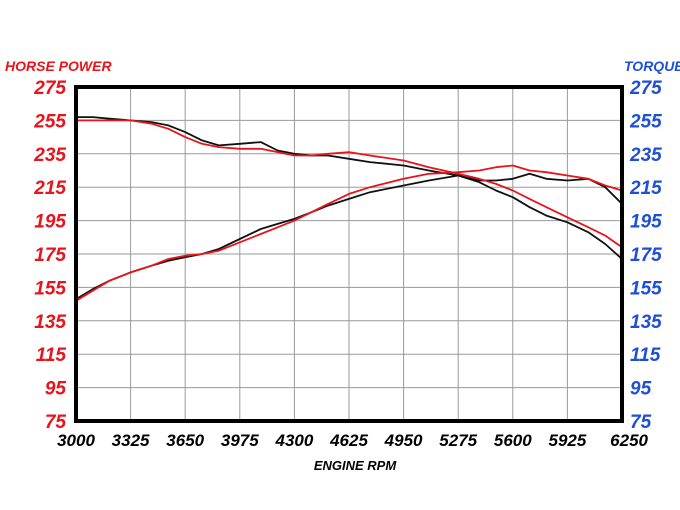 Image resolution: width=680 pixels, height=510 pixels. What do you see at coordinates (403, 440) in the screenshot?
I see `x-tick-label: 4950` at bounding box center [403, 440].